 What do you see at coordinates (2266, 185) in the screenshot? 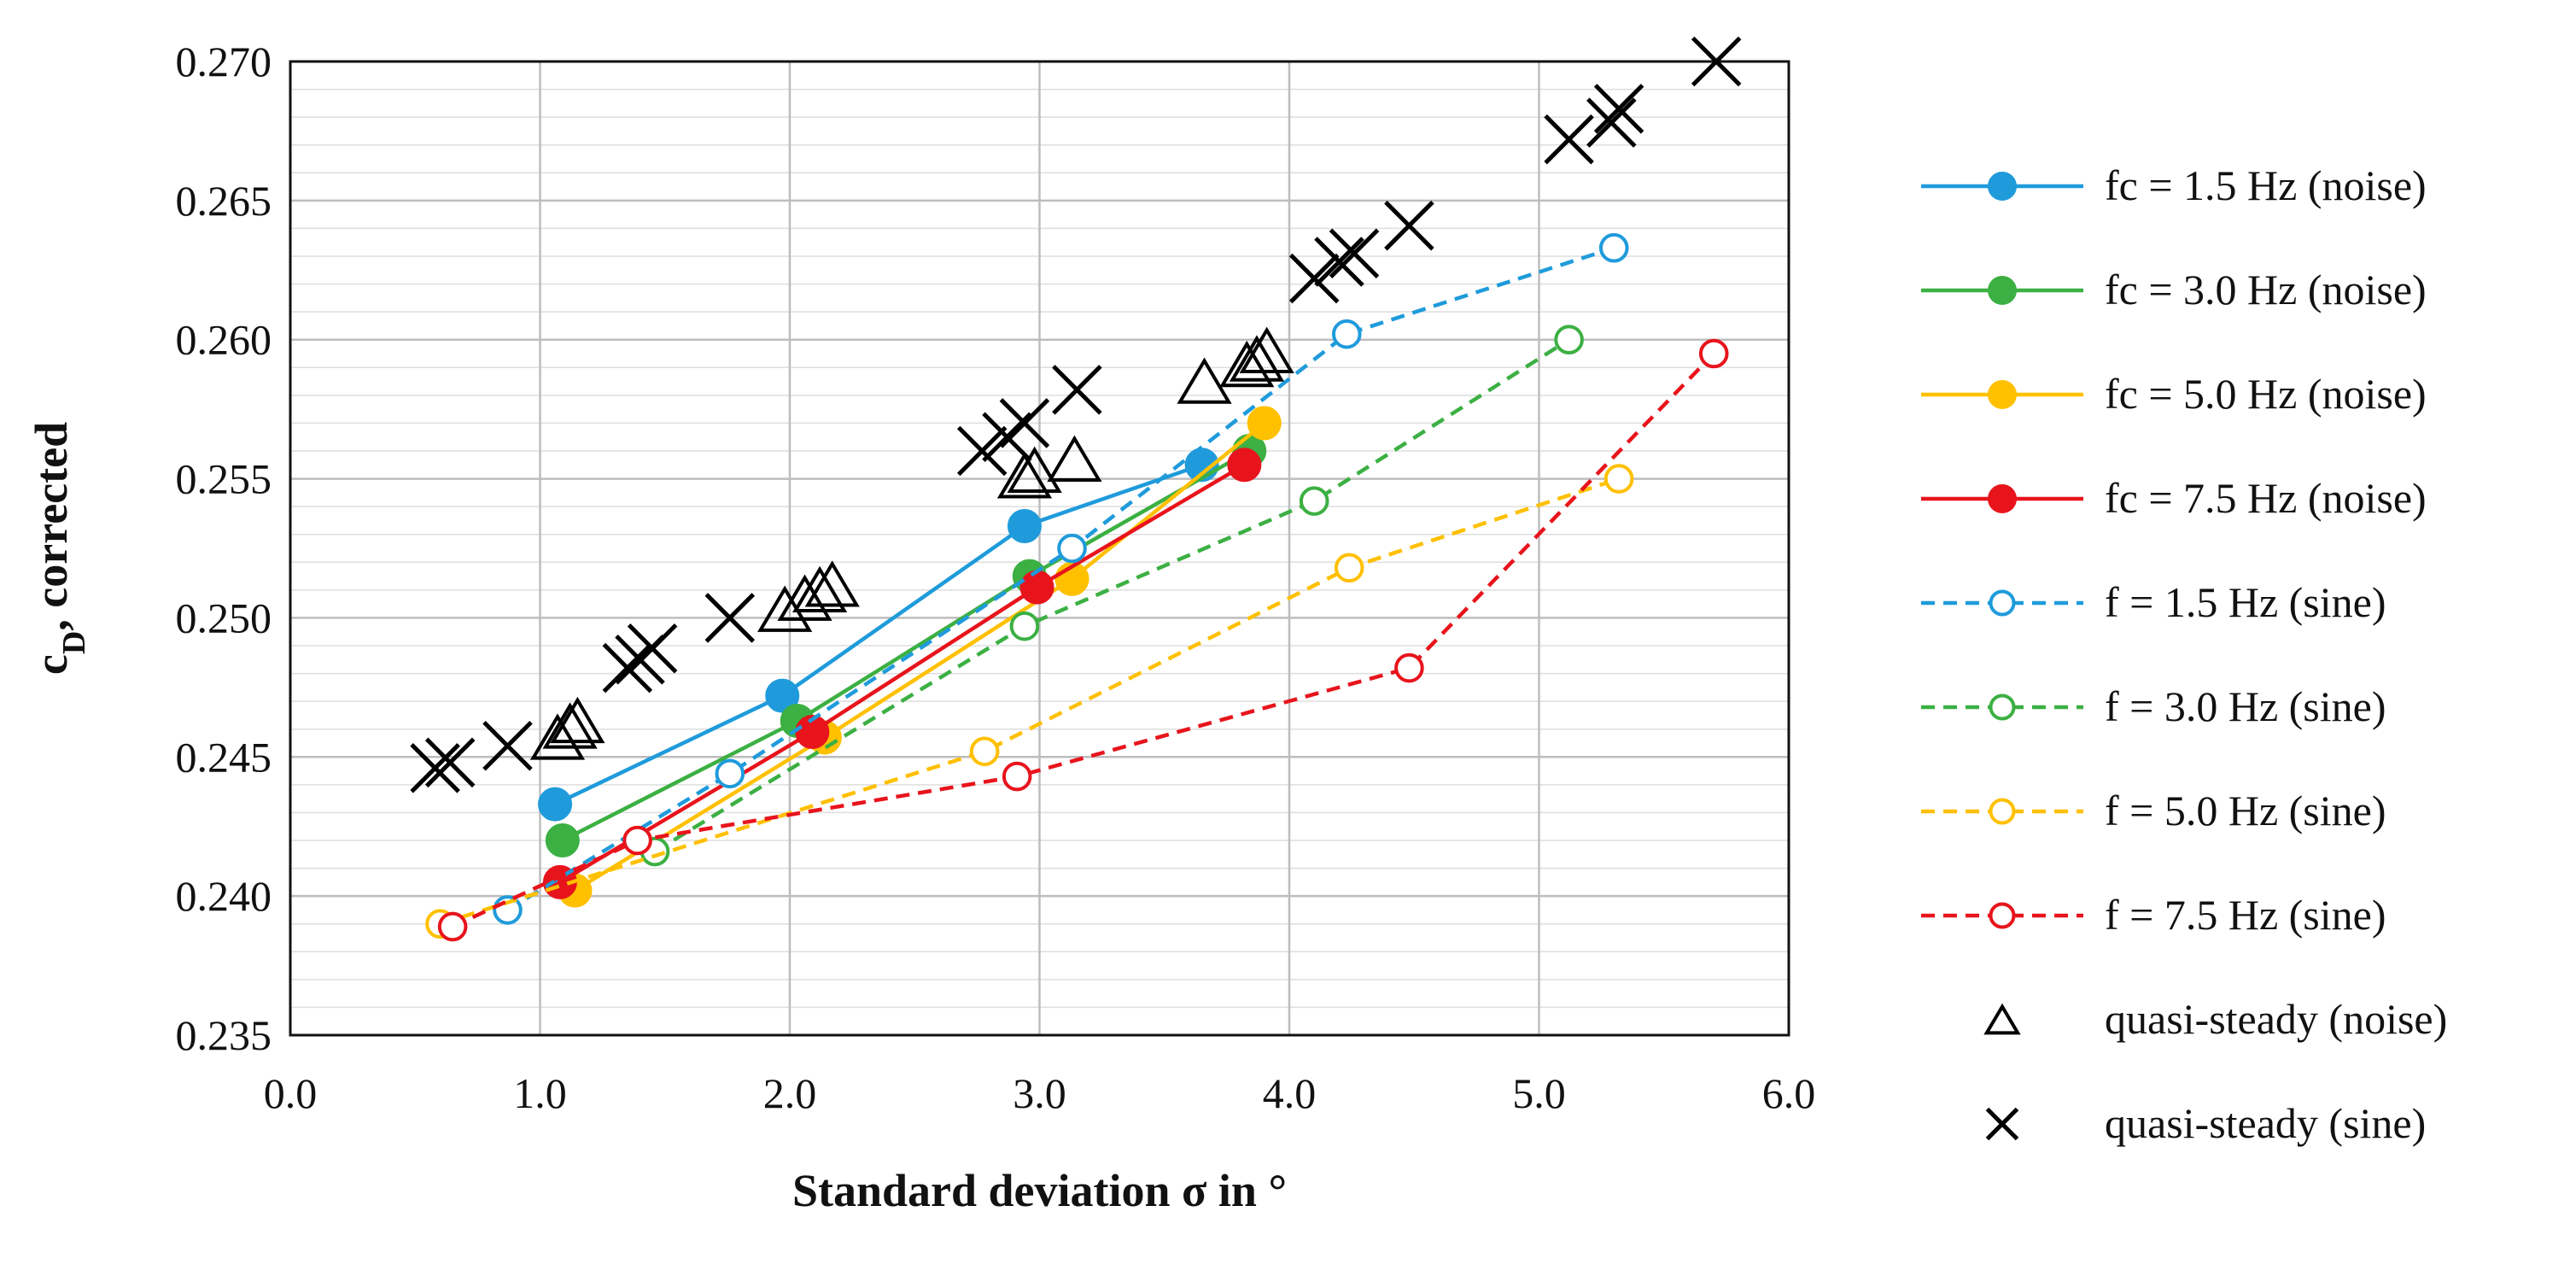
I see `legend-label: fc = 1.5 Hz (noise)` at bounding box center [2266, 185].